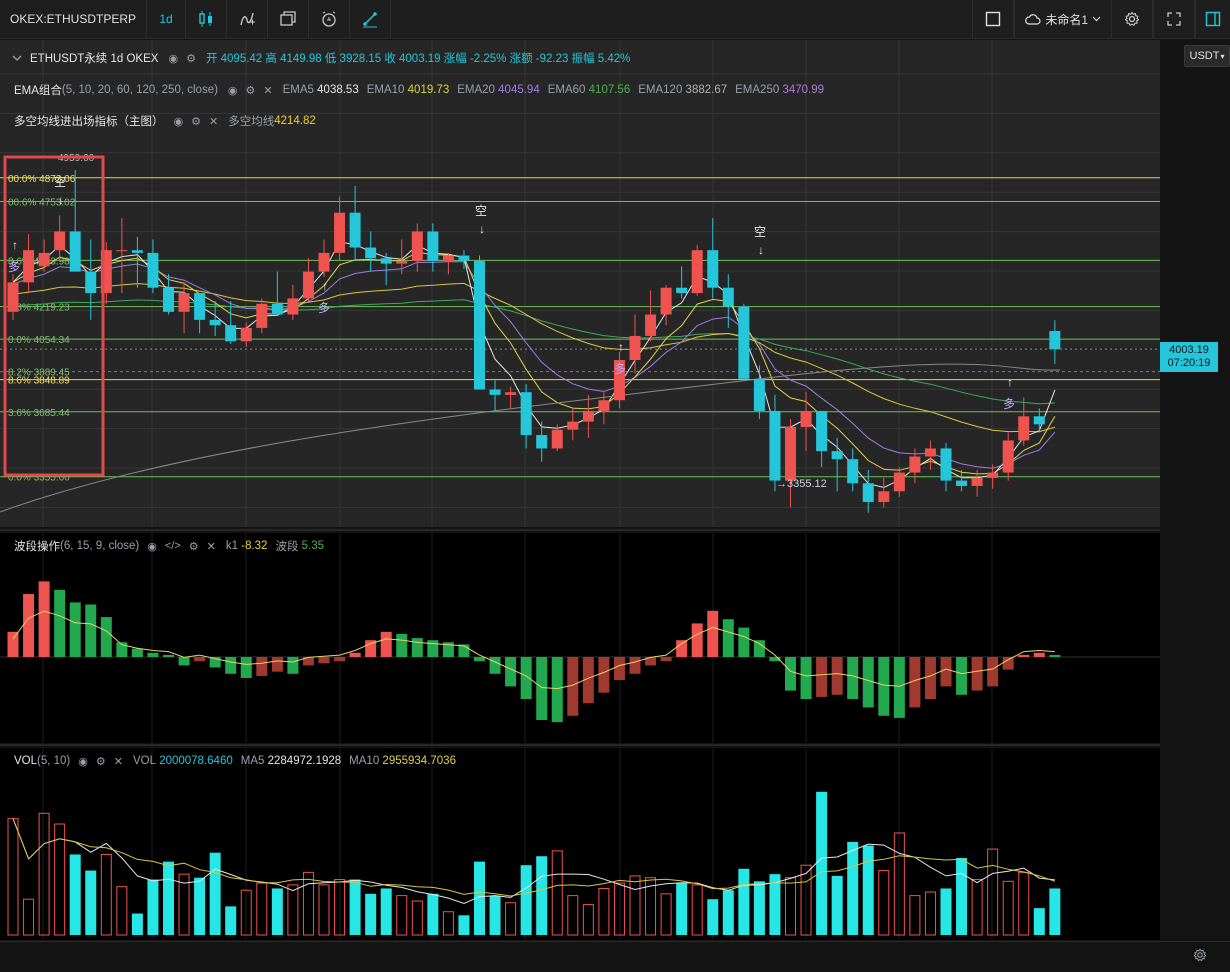  What do you see at coordinates (1195, 490) in the screenshot?
I see `price-scale` at bounding box center [1195, 490].